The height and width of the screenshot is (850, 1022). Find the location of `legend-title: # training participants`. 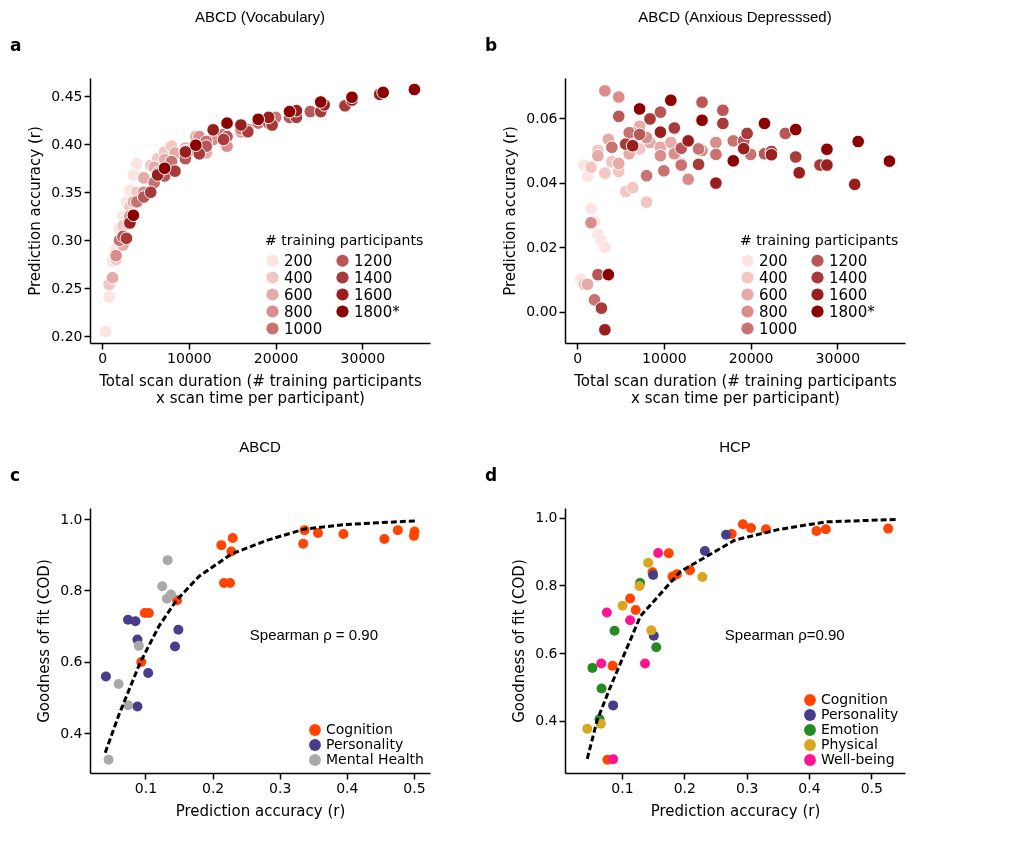

legend-title: # training participants is located at coordinates (344, 240).